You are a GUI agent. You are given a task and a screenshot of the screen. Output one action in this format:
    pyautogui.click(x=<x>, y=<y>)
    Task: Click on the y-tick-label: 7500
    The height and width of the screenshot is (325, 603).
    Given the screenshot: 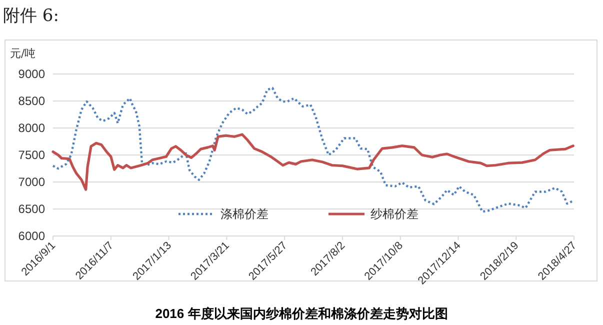 What is the action you would take?
    pyautogui.click(x=32, y=155)
    